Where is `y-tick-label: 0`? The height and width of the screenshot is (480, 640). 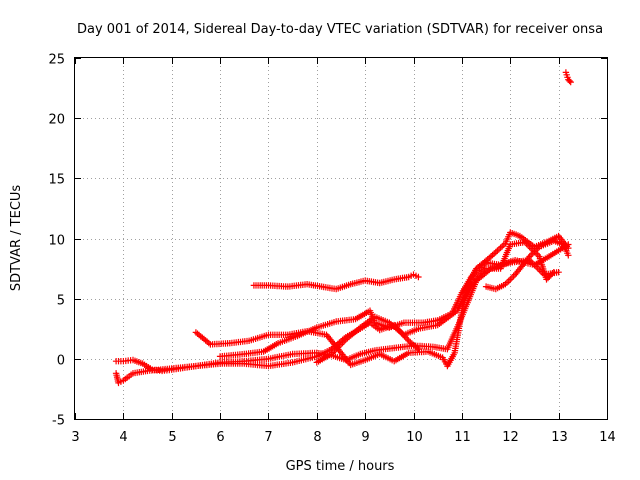
y-tick-label: 0 is located at coordinates (61, 361).